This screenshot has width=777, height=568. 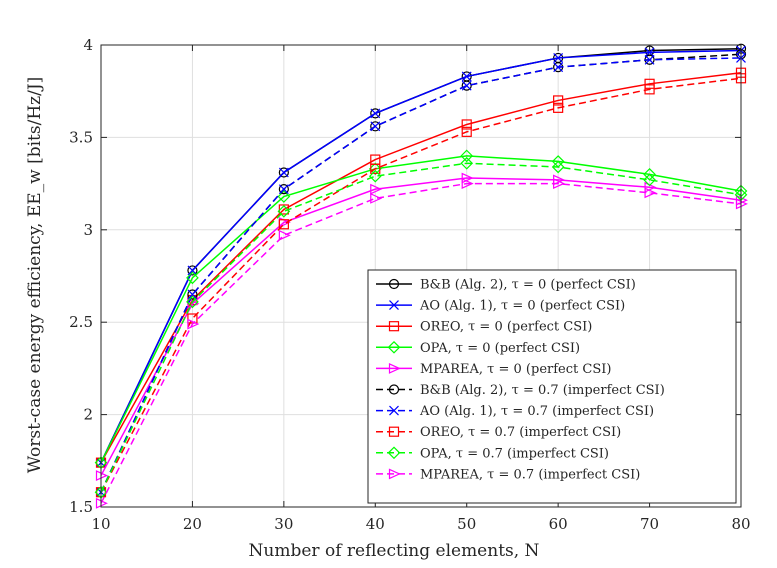 What do you see at coordinates (506, 327) in the screenshot?
I see `legend-label: OREO, τ = 0 (perfect CSI)` at bounding box center [506, 327].